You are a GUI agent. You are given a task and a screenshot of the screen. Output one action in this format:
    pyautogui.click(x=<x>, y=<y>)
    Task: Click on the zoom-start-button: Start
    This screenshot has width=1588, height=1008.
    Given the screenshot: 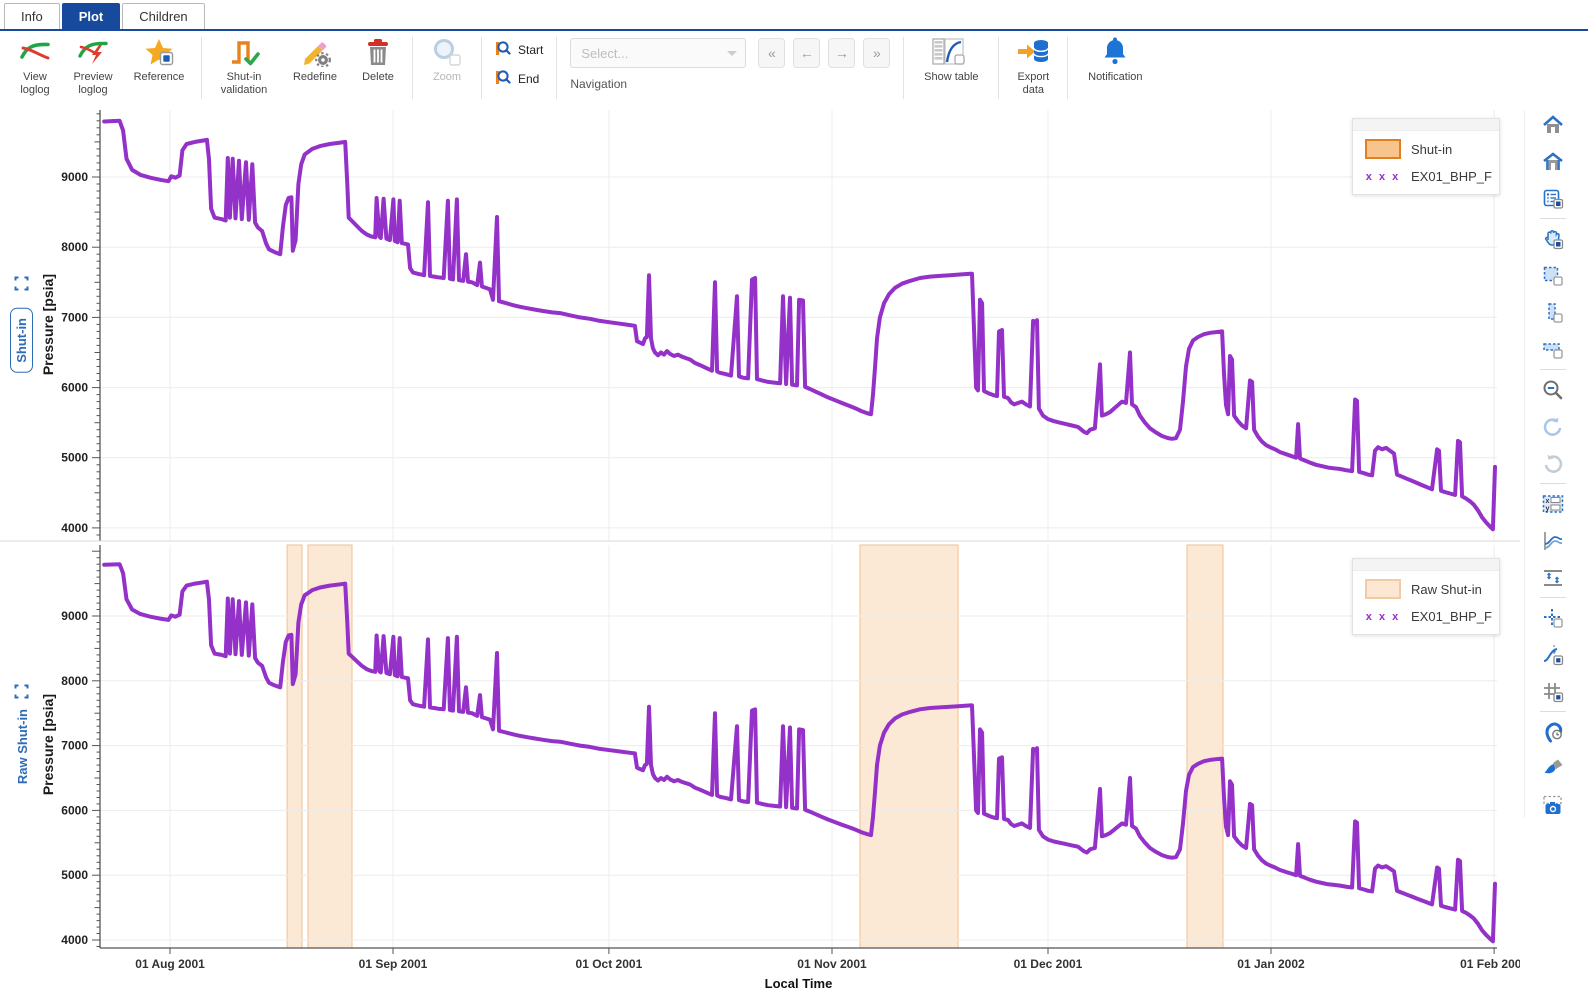 What is the action you would take?
    pyautogui.click(x=519, y=50)
    